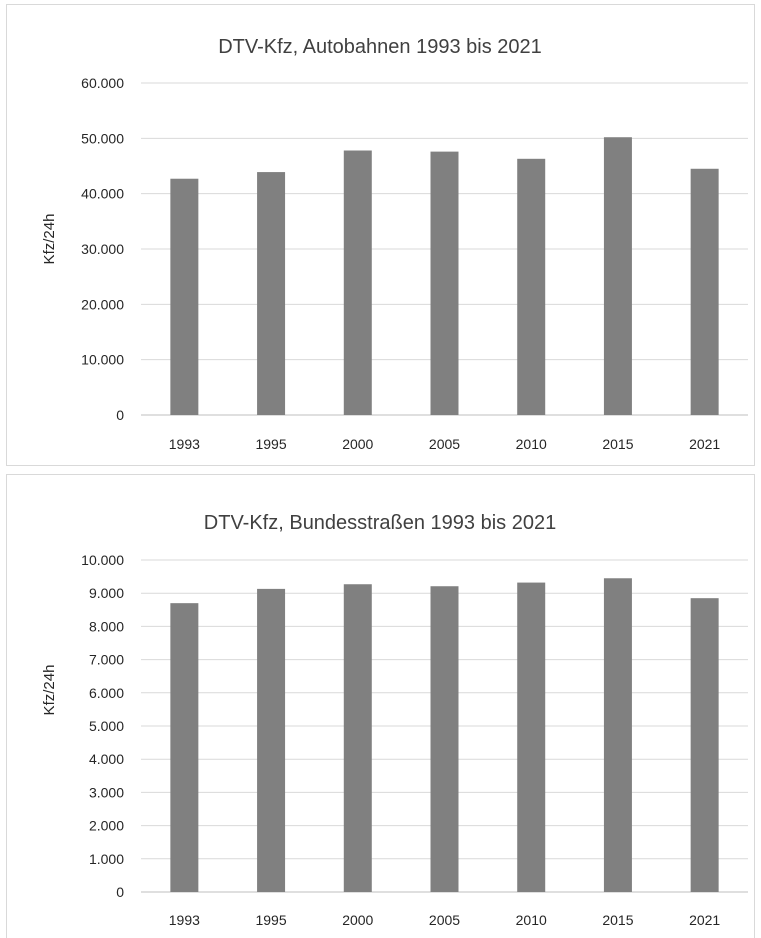  I want to click on y-tick-label: 6.000, so click(106, 693).